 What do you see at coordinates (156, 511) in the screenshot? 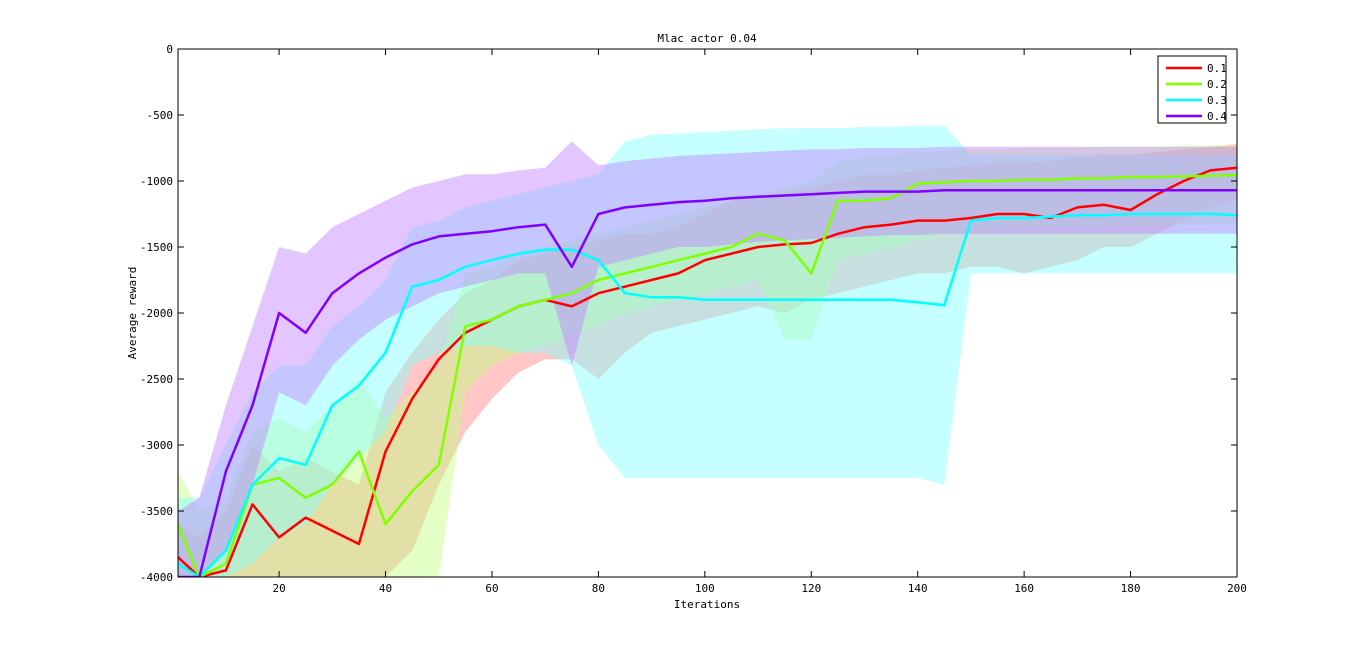
I see `y-tick-label: -3500` at bounding box center [156, 511].